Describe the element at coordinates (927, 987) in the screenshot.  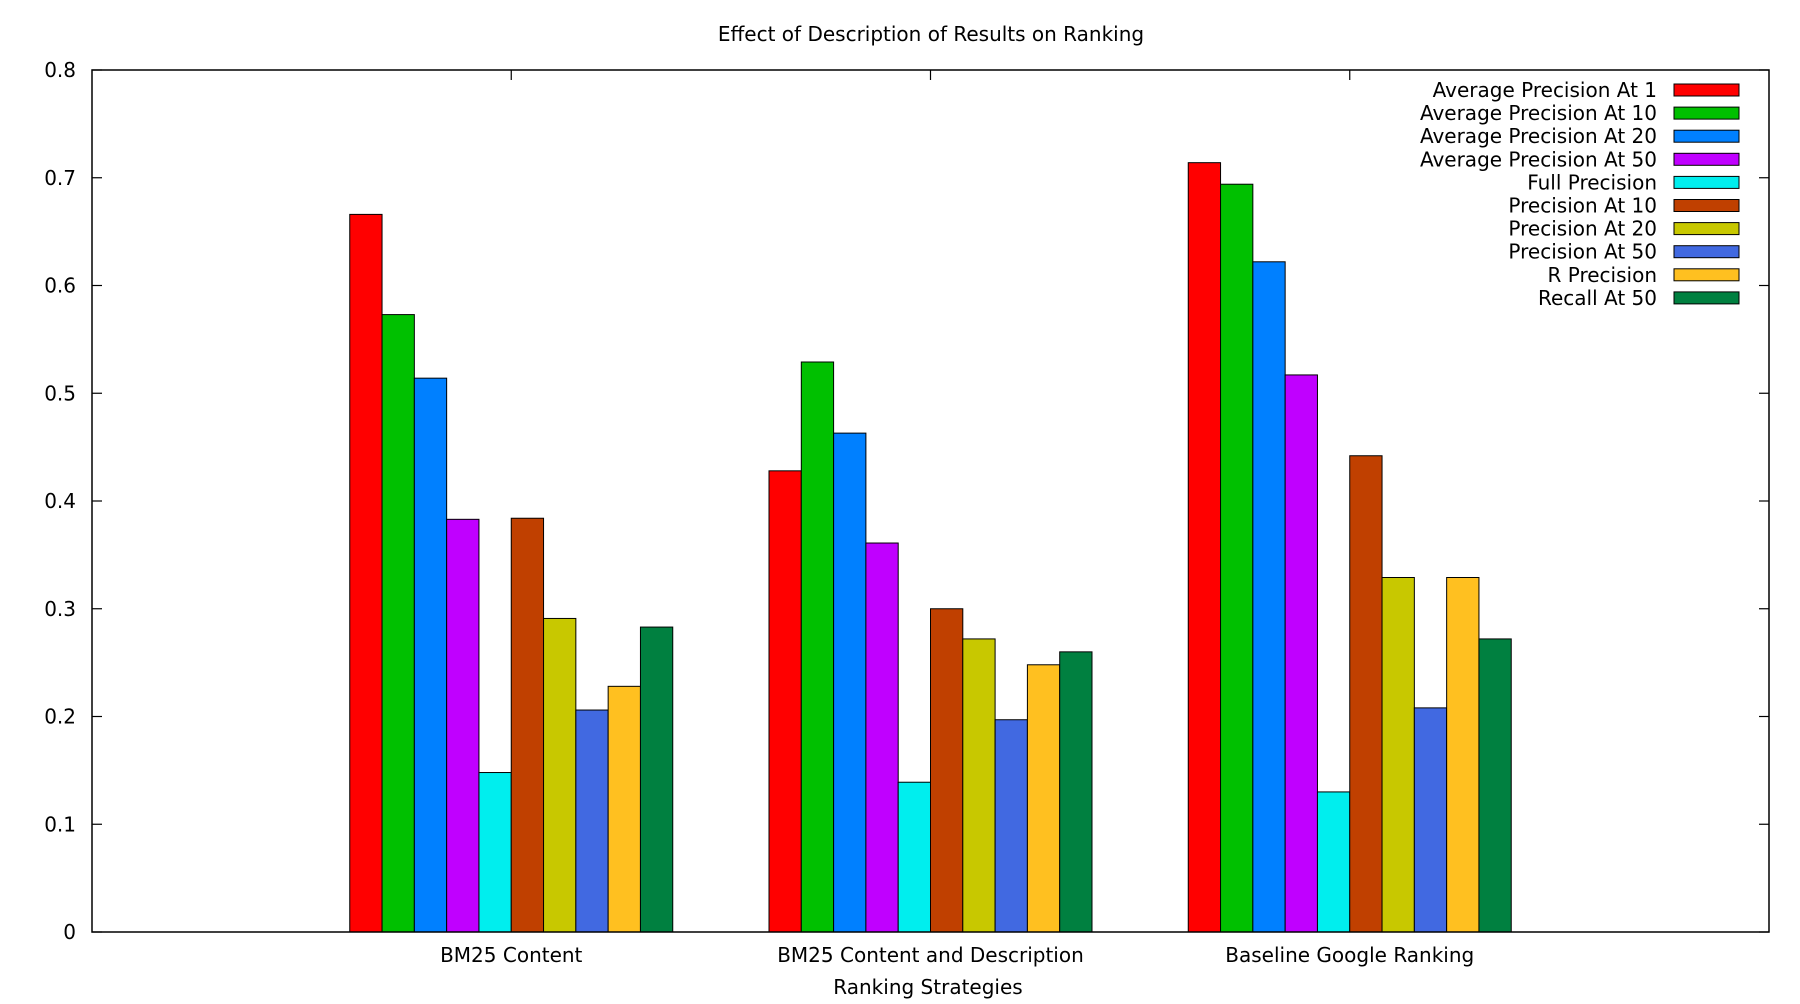
I see `x-axis-label: Ranking Strategies` at that location.